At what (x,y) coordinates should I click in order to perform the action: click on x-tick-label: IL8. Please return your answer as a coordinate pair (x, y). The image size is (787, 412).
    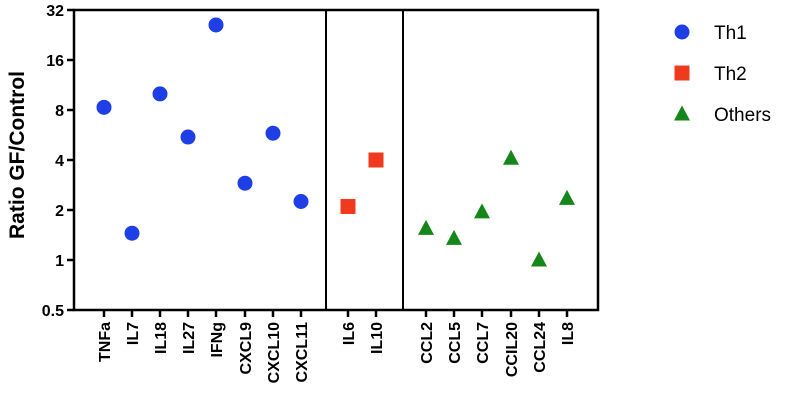
    Looking at the image, I should click on (568, 333).